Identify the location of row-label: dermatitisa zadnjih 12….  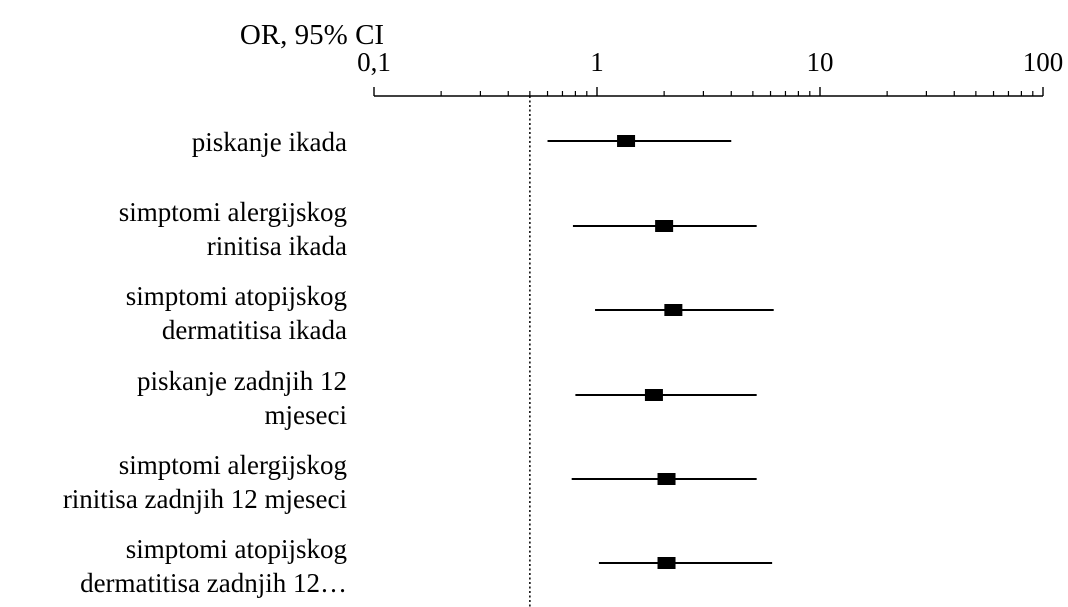
(213, 583).